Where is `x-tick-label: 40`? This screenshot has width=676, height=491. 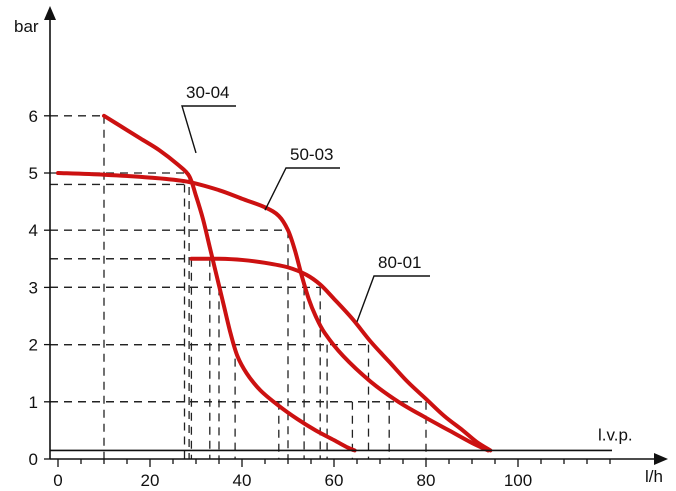 x-tick-label: 40 is located at coordinates (242, 480).